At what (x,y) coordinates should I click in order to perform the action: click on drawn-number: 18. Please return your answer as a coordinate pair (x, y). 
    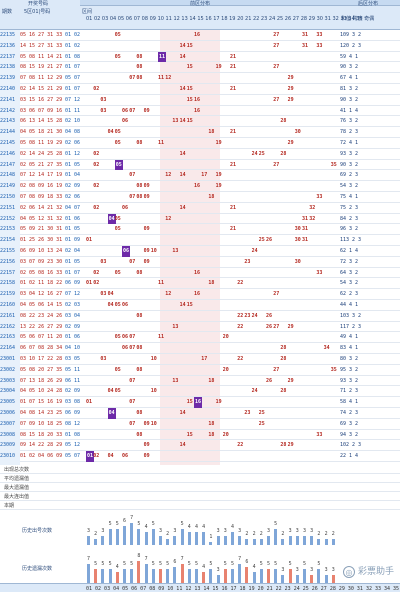
    Looking at the image, I should click on (211, 380).